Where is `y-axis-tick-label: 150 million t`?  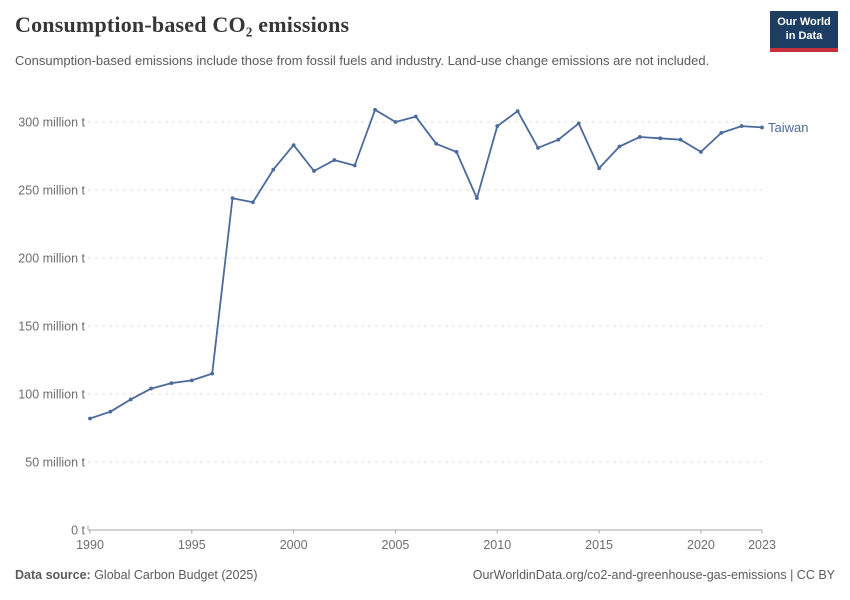
y-axis-tick-label: 150 million t is located at coordinates (51, 327).